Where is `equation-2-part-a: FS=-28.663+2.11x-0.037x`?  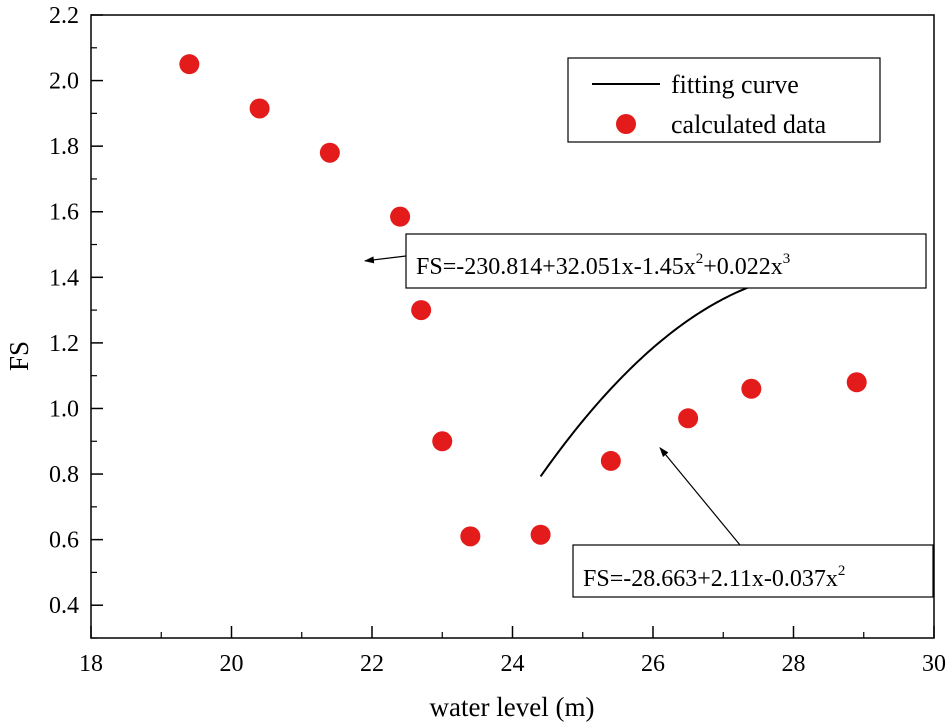 equation-2-part-a: FS=-28.663+2.11x-0.037x is located at coordinates (710, 579).